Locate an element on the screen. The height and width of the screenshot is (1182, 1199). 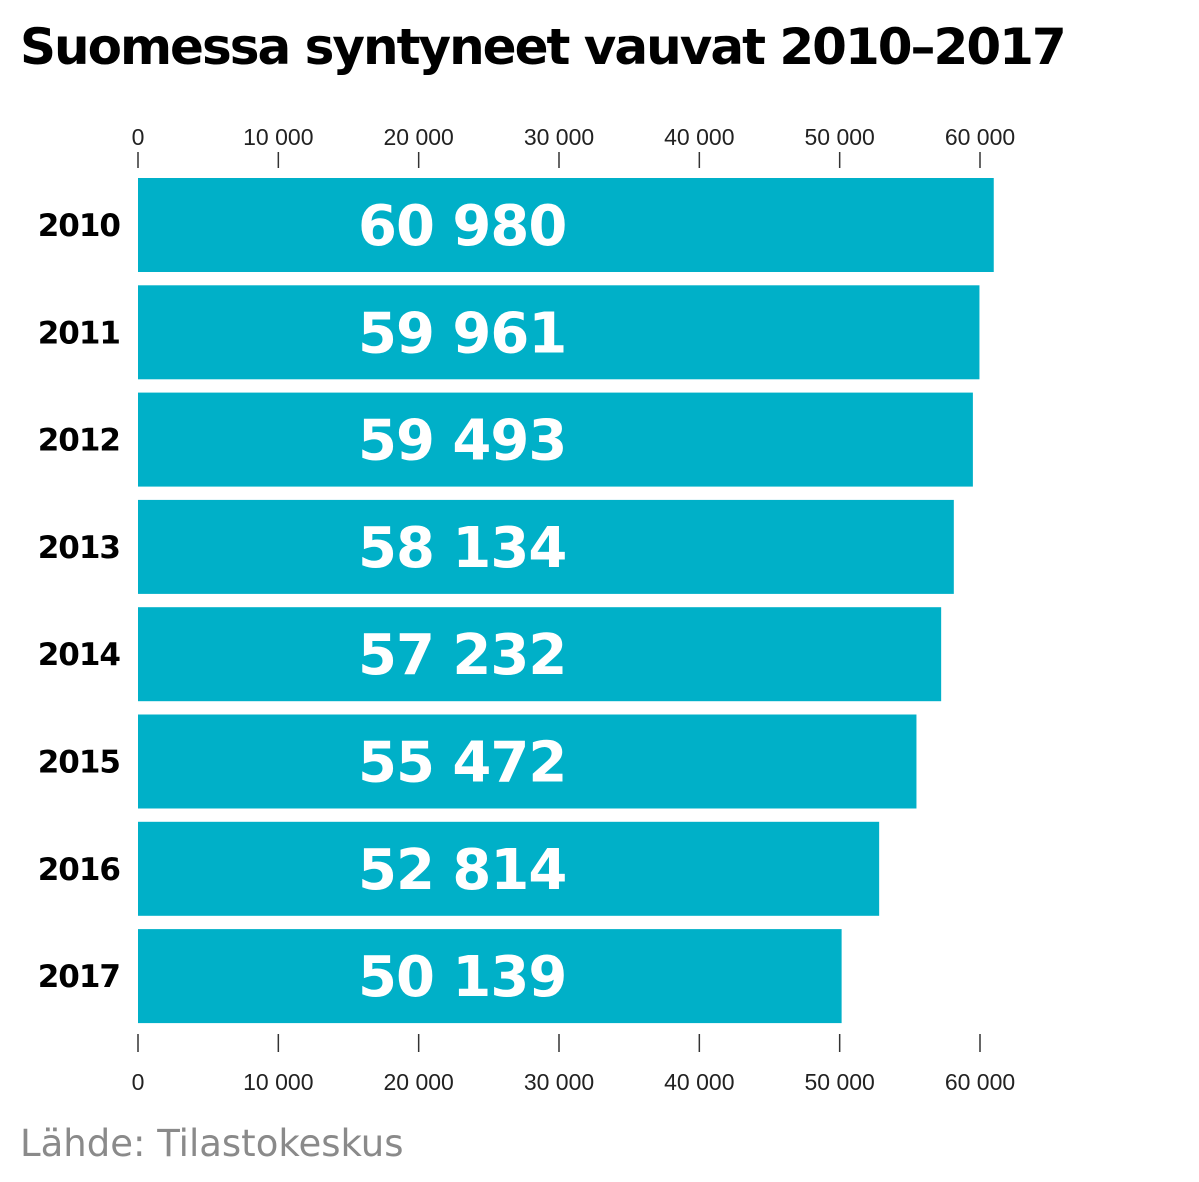
bar-value-label: 55 472 is located at coordinates (462, 763).